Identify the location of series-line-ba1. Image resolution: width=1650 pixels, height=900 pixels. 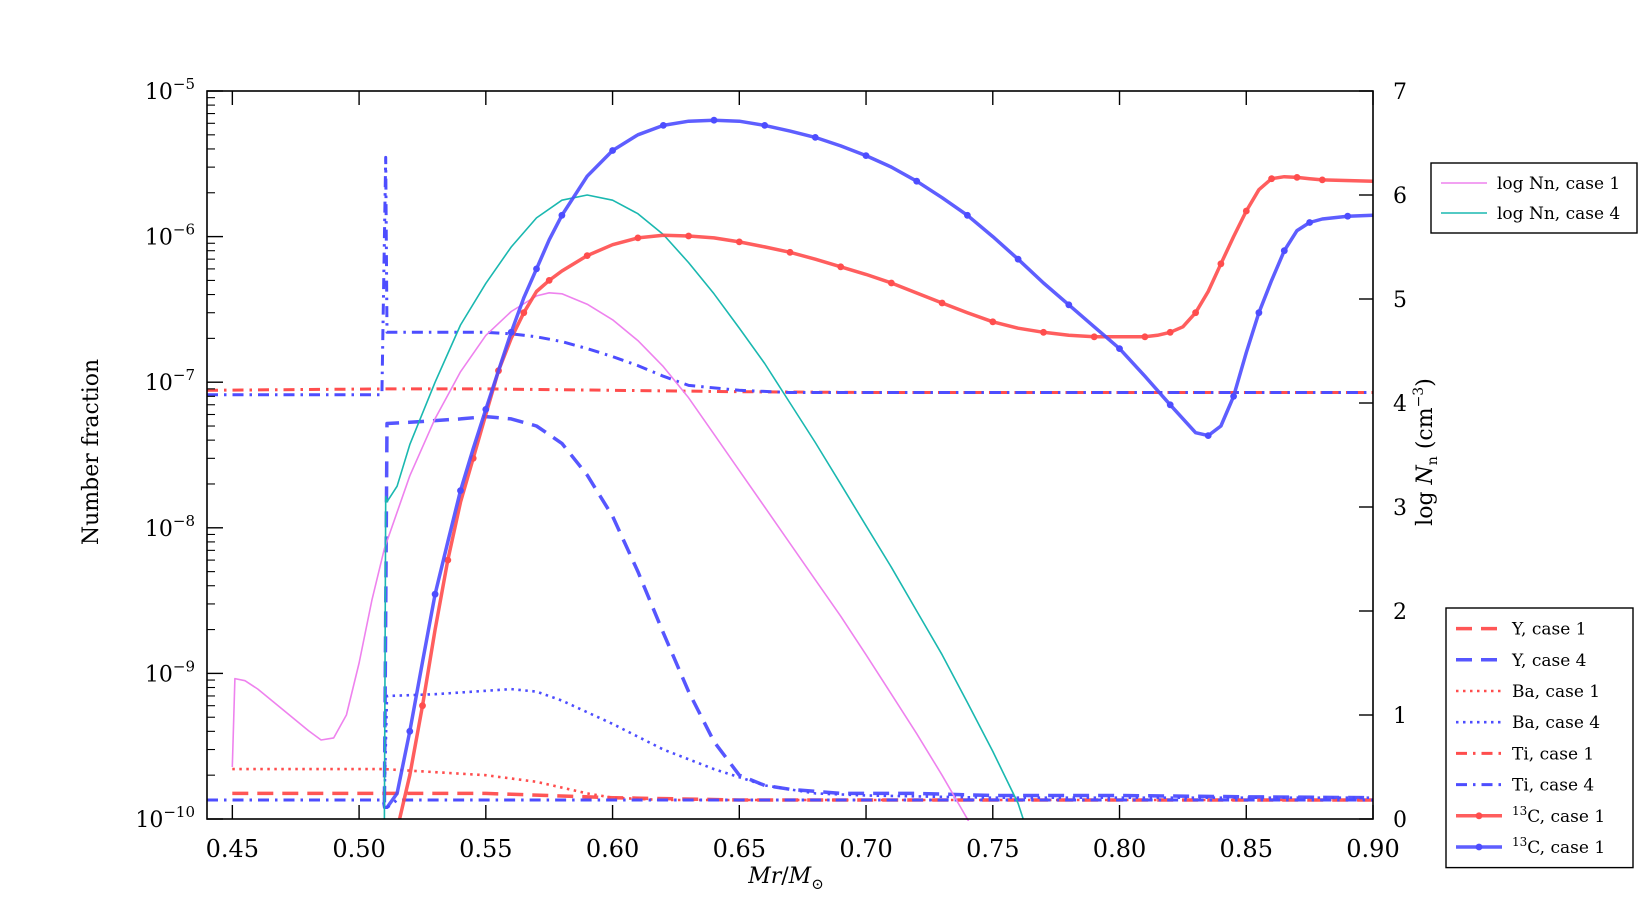
(802, 784).